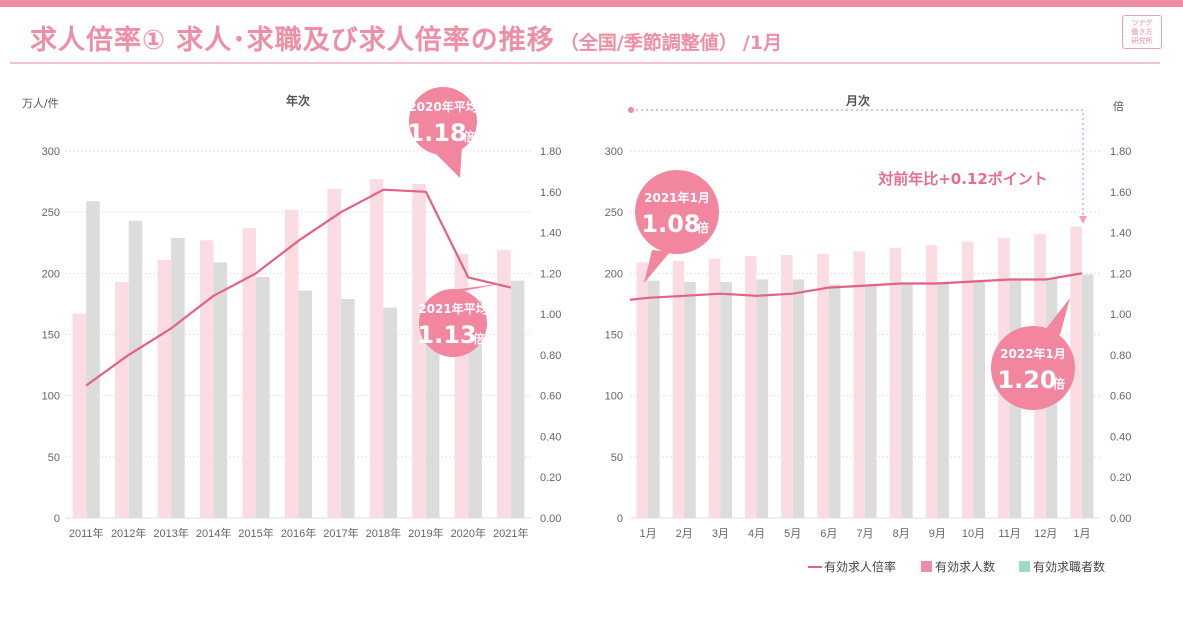 This screenshot has width=1183, height=629. What do you see at coordinates (550, 193) in the screenshot?
I see `y-right-tick-label: 1.60` at bounding box center [550, 193].